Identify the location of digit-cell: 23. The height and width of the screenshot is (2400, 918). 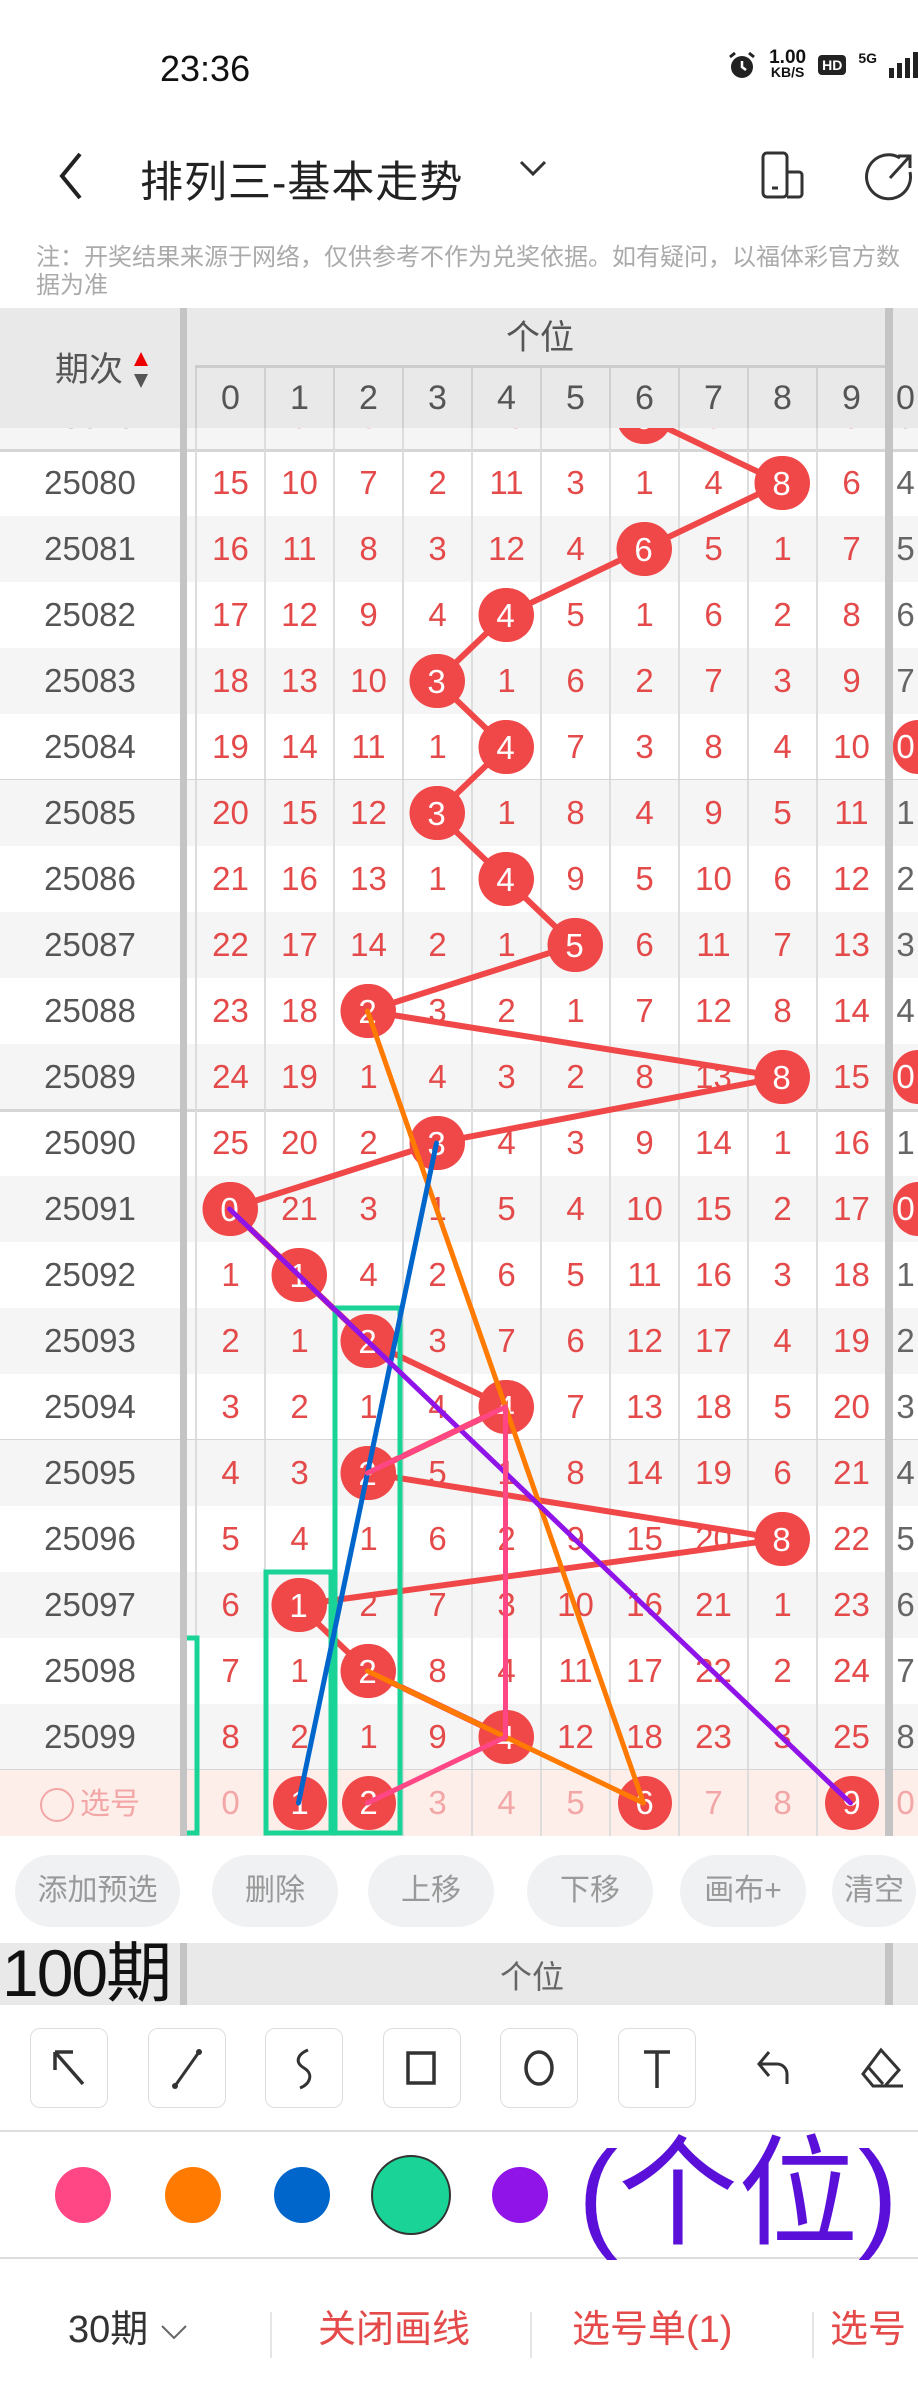
(229, 1011).